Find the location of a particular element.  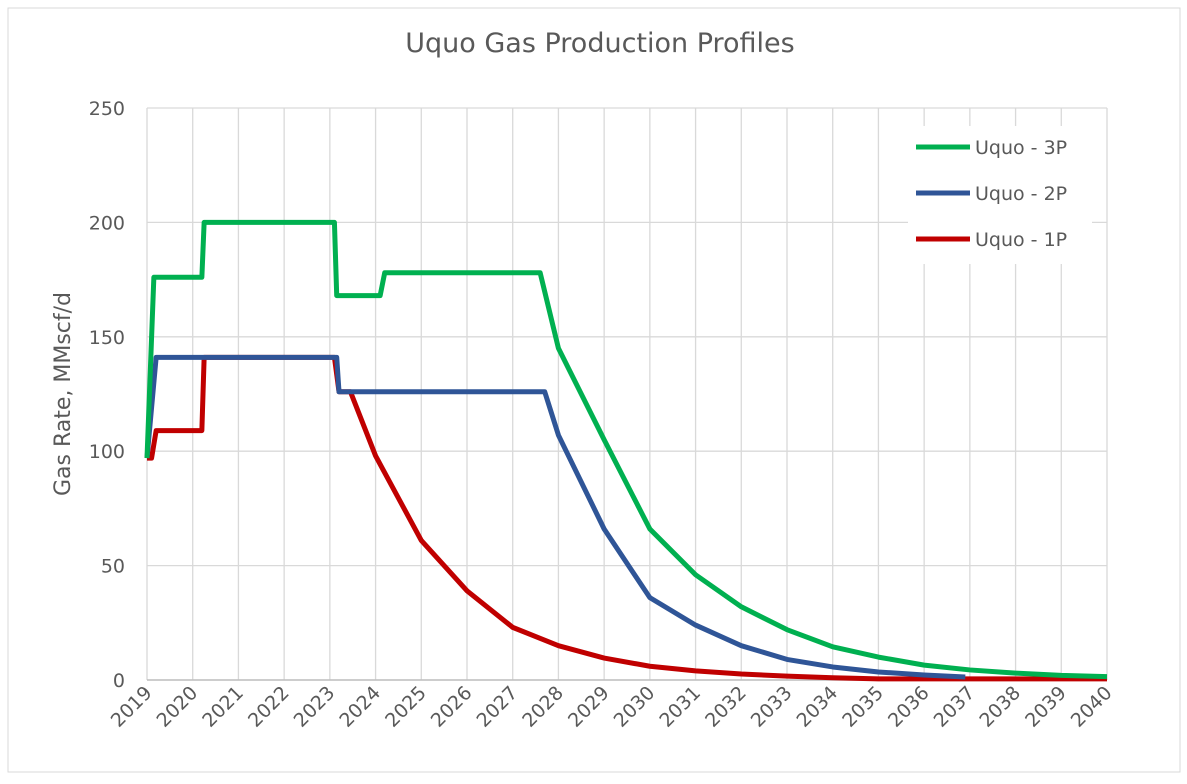

legend: Uquo - 3P Uquo - 2P Uquo - 1P is located at coordinates (1000, 195).